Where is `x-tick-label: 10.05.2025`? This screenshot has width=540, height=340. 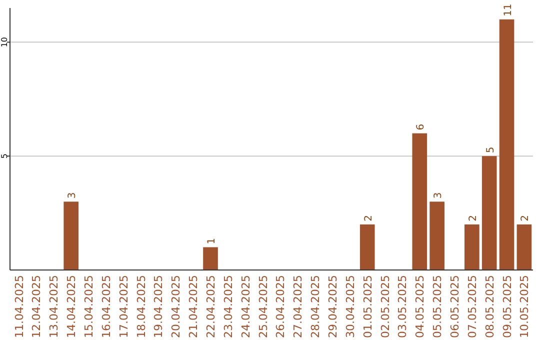 x-tick-label: 10.05.2025 is located at coordinates (525, 306).